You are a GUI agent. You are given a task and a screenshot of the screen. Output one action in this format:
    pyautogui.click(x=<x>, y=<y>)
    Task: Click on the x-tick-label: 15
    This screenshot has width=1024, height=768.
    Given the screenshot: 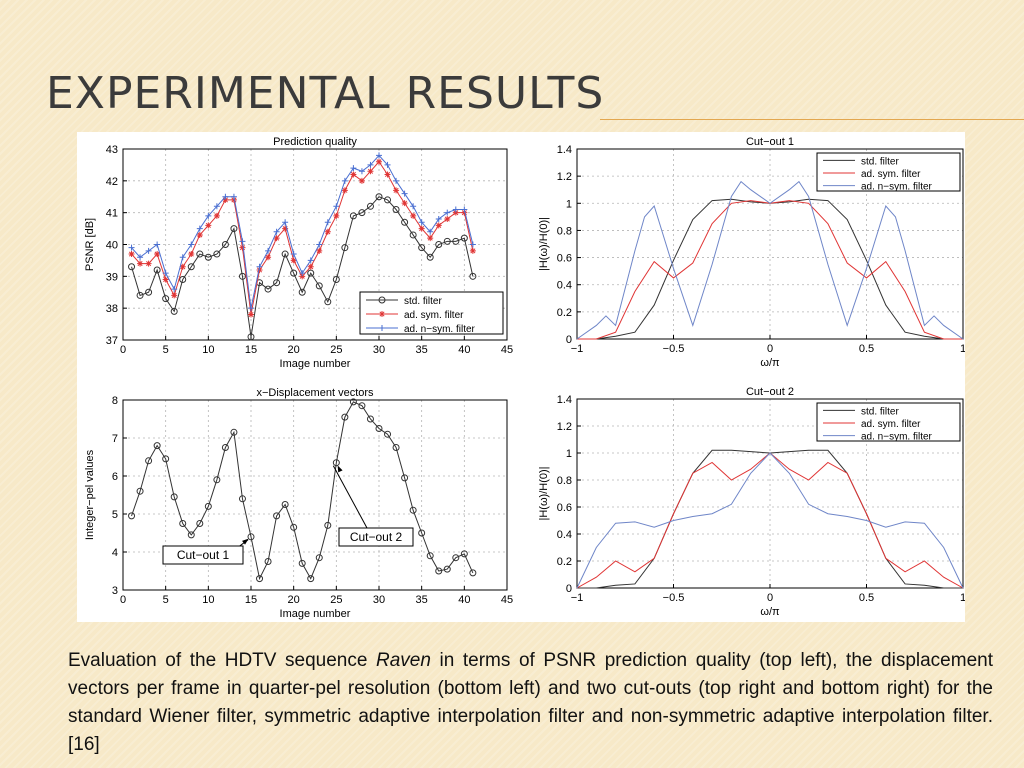 What is the action you would take?
    pyautogui.click(x=251, y=600)
    